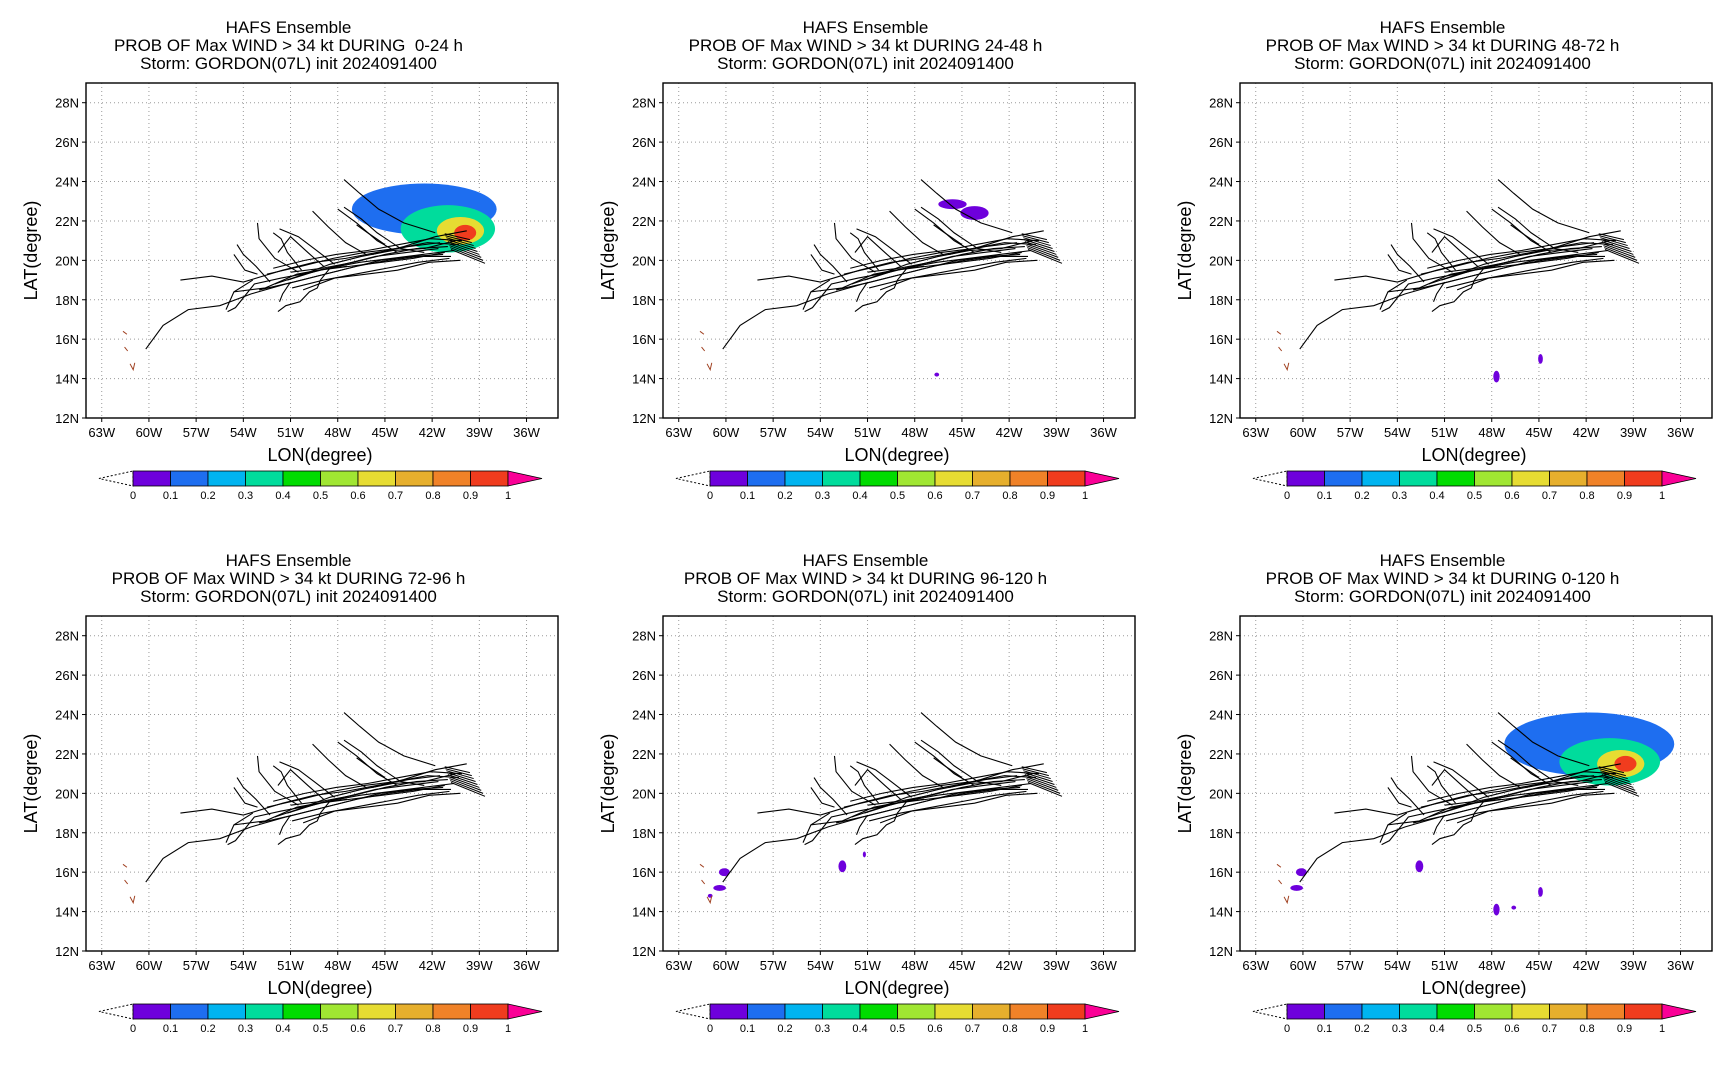 The width and height of the screenshot is (1731, 1066). What do you see at coordinates (306, 797) in the screenshot?
I see `ensemble-tracks` at bounding box center [306, 797].